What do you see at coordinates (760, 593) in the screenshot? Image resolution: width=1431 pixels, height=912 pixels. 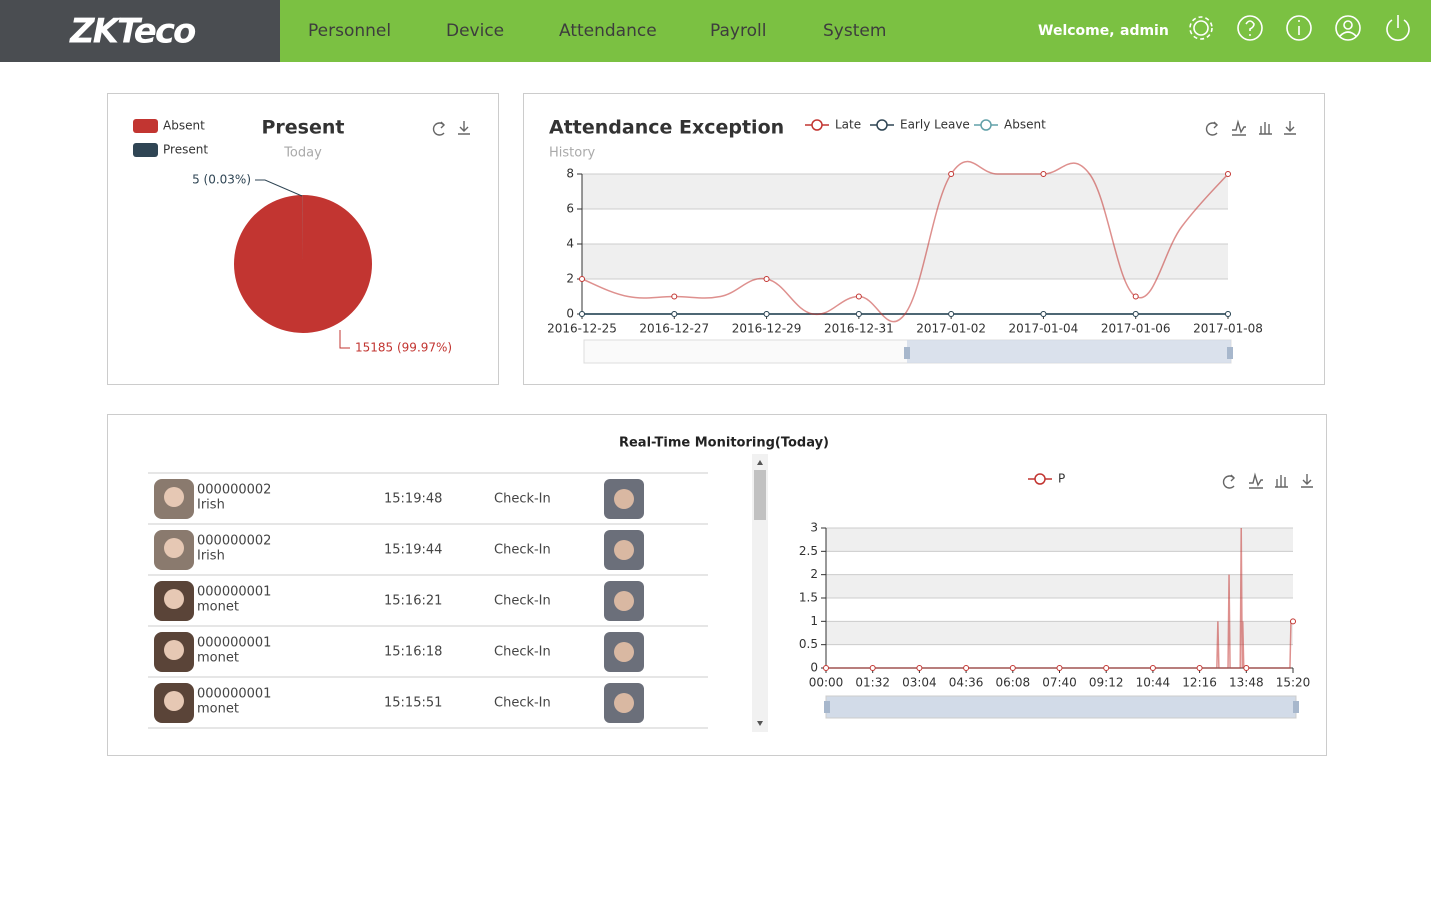 I see `scrollbar` at bounding box center [760, 593].